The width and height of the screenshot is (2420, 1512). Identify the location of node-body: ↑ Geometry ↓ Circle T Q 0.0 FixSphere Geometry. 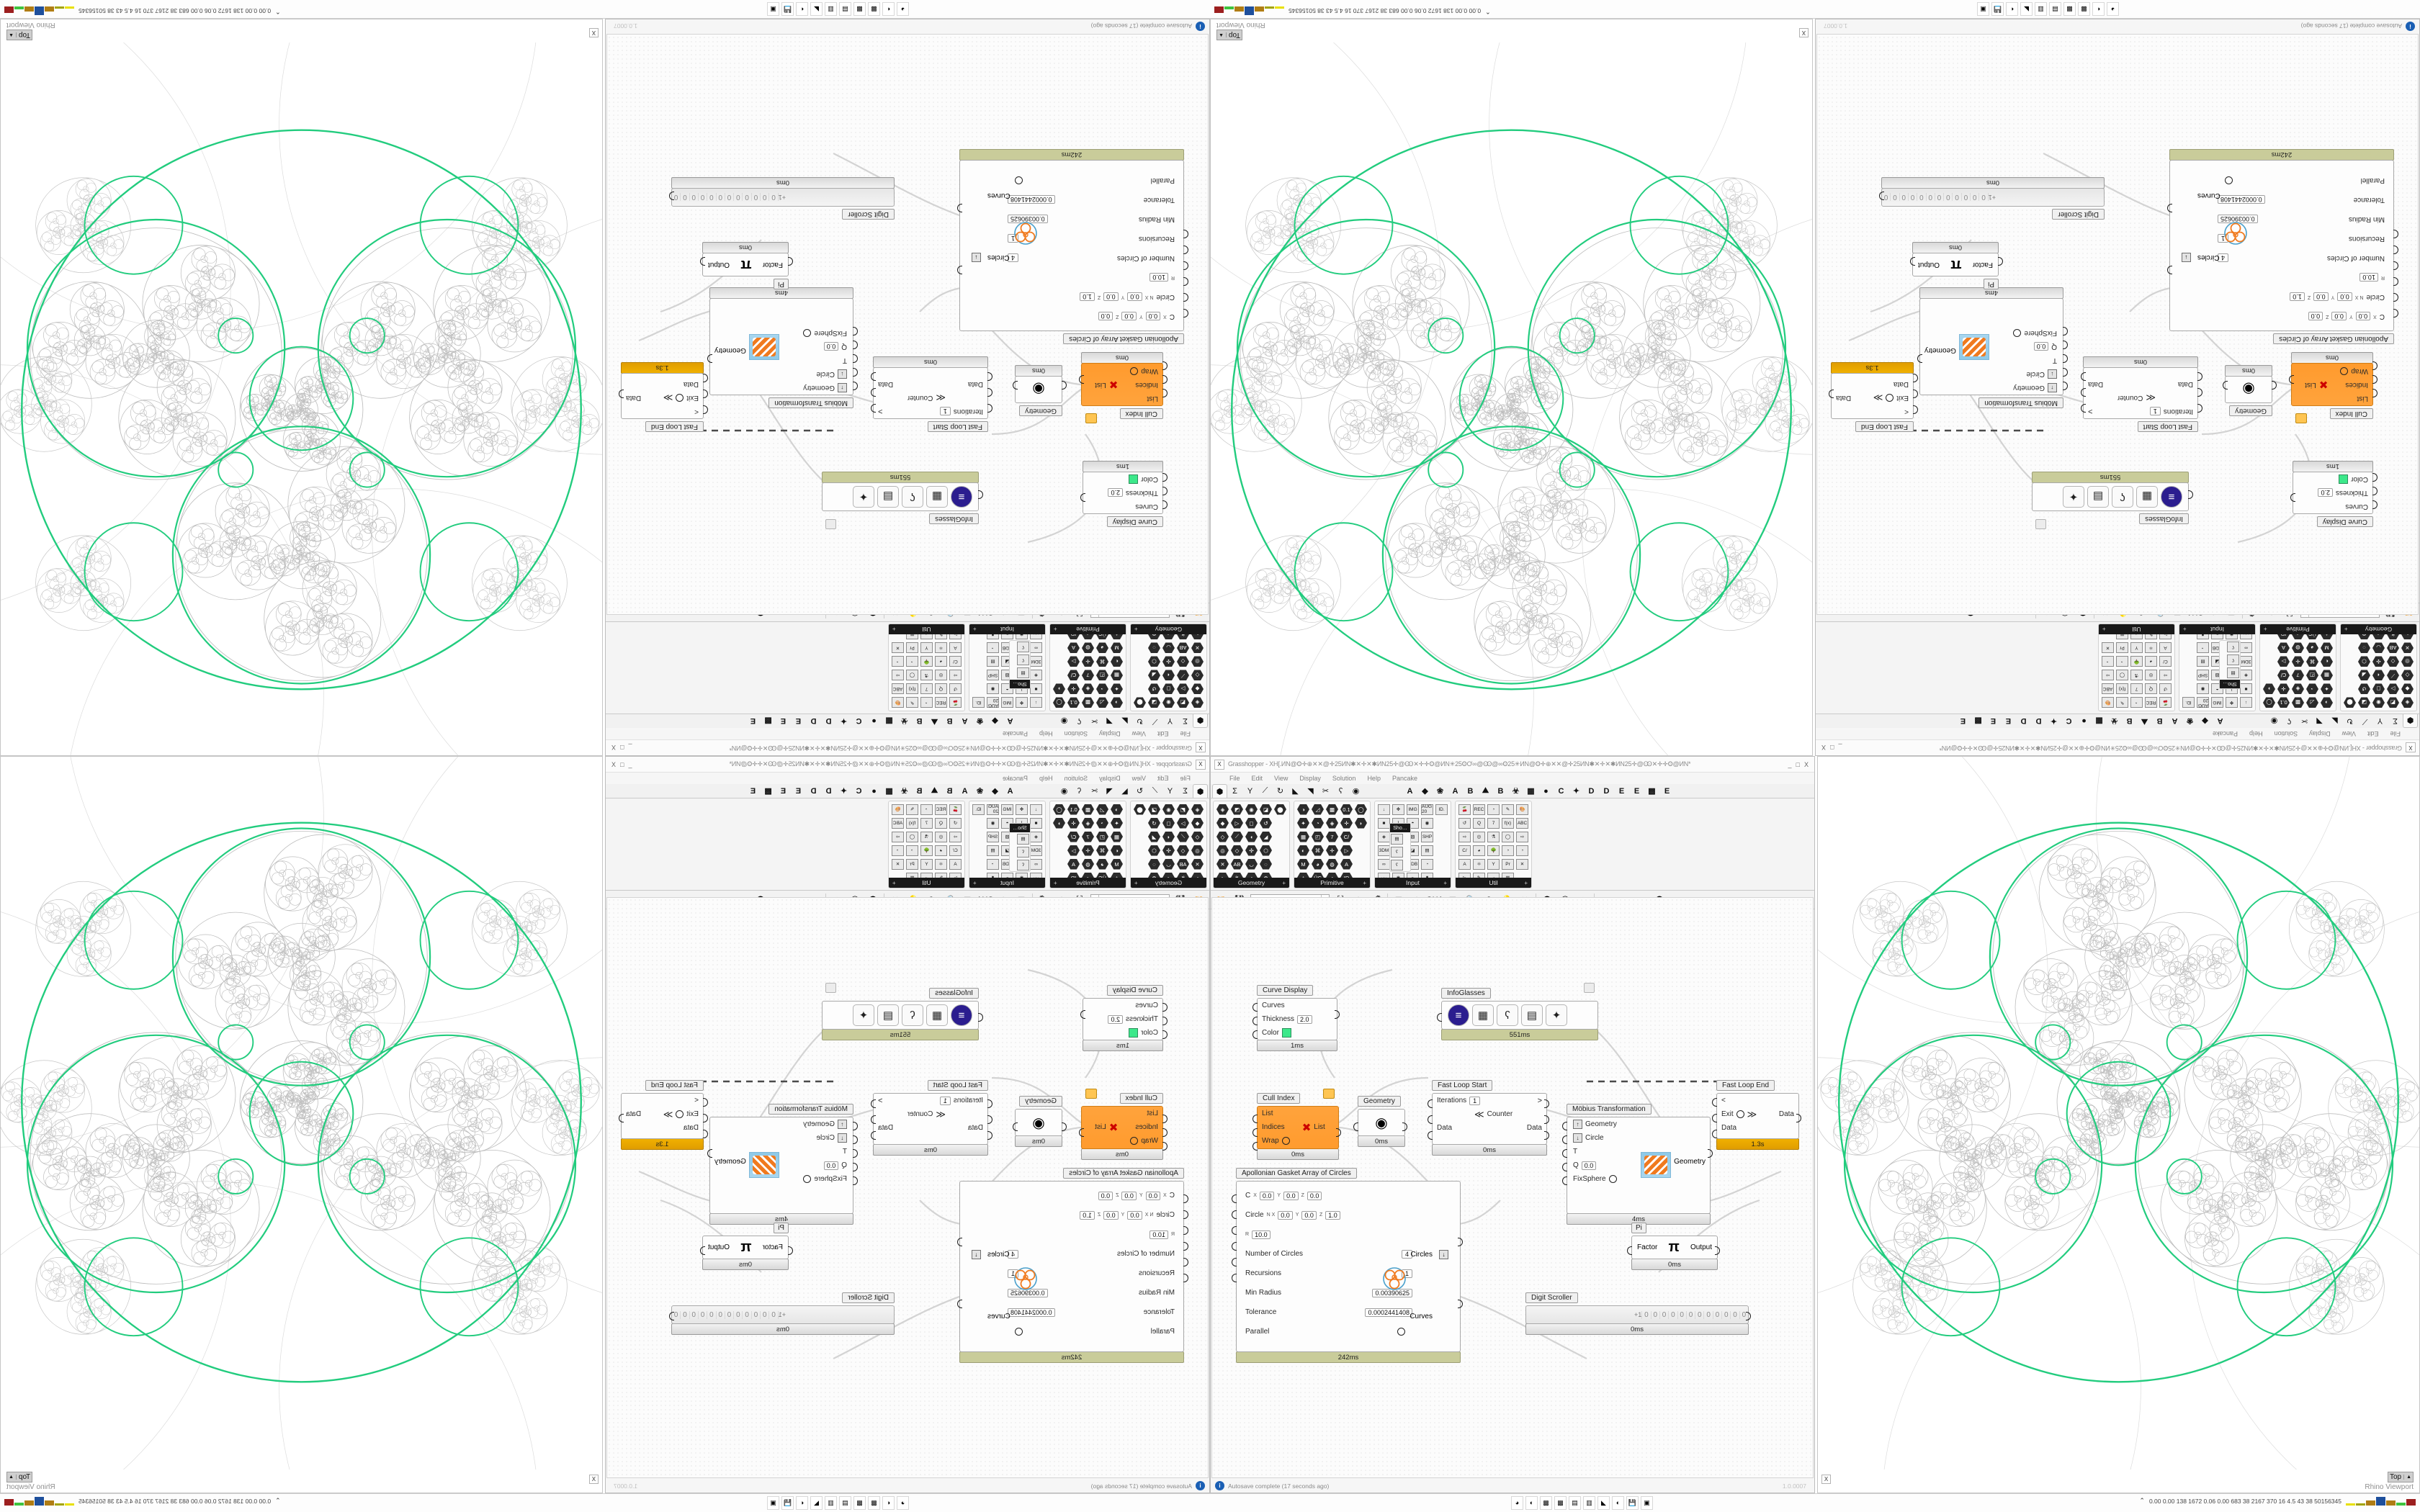
(781, 1165).